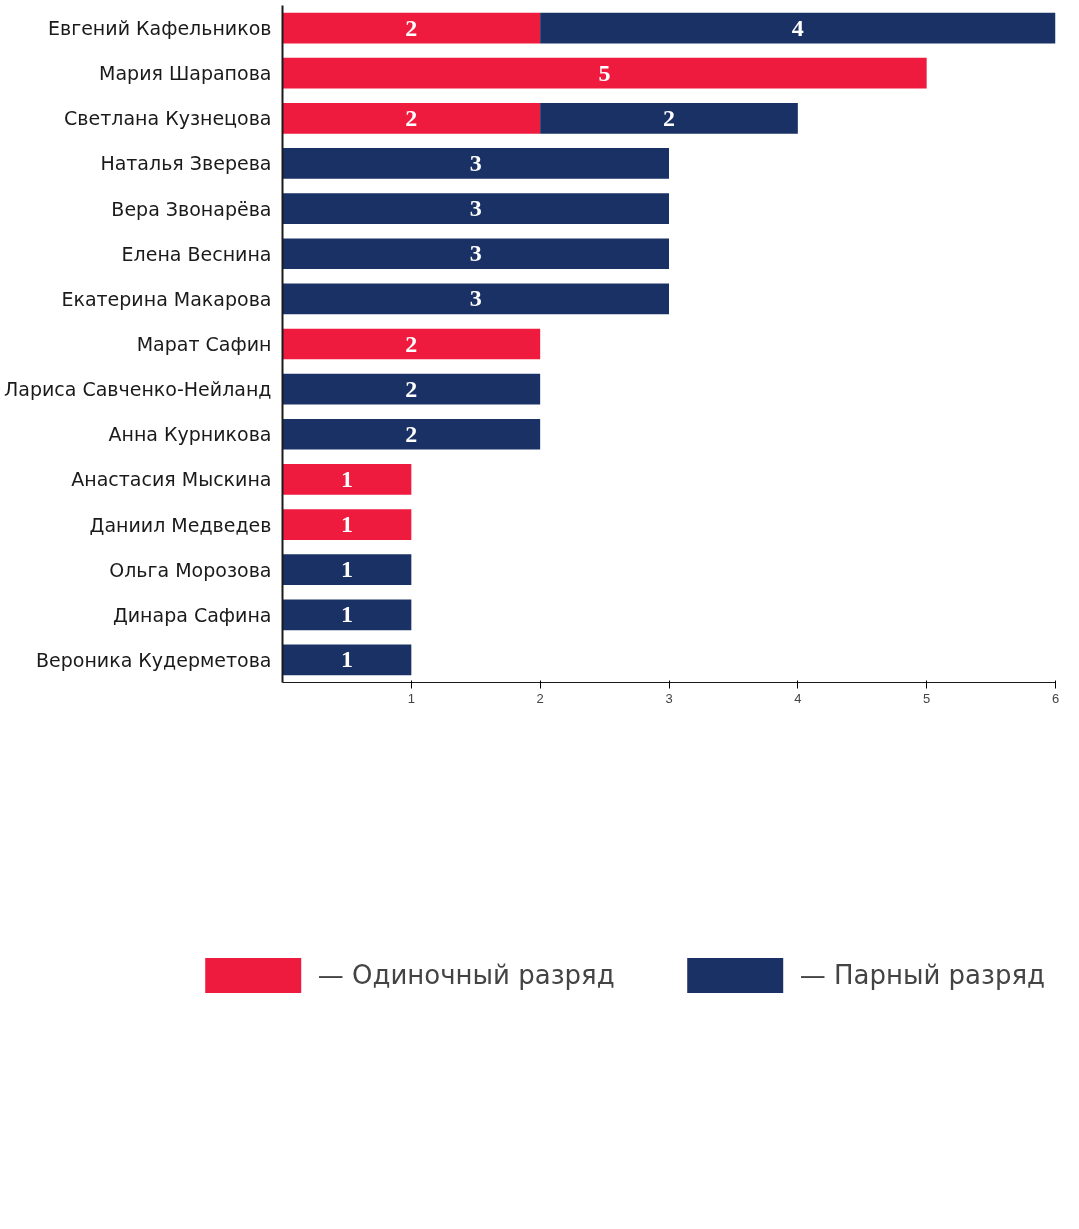 The width and height of the screenshot is (1079, 1229). Describe the element at coordinates (540, 698) in the screenshot. I see `x-tick-label: 2` at that location.